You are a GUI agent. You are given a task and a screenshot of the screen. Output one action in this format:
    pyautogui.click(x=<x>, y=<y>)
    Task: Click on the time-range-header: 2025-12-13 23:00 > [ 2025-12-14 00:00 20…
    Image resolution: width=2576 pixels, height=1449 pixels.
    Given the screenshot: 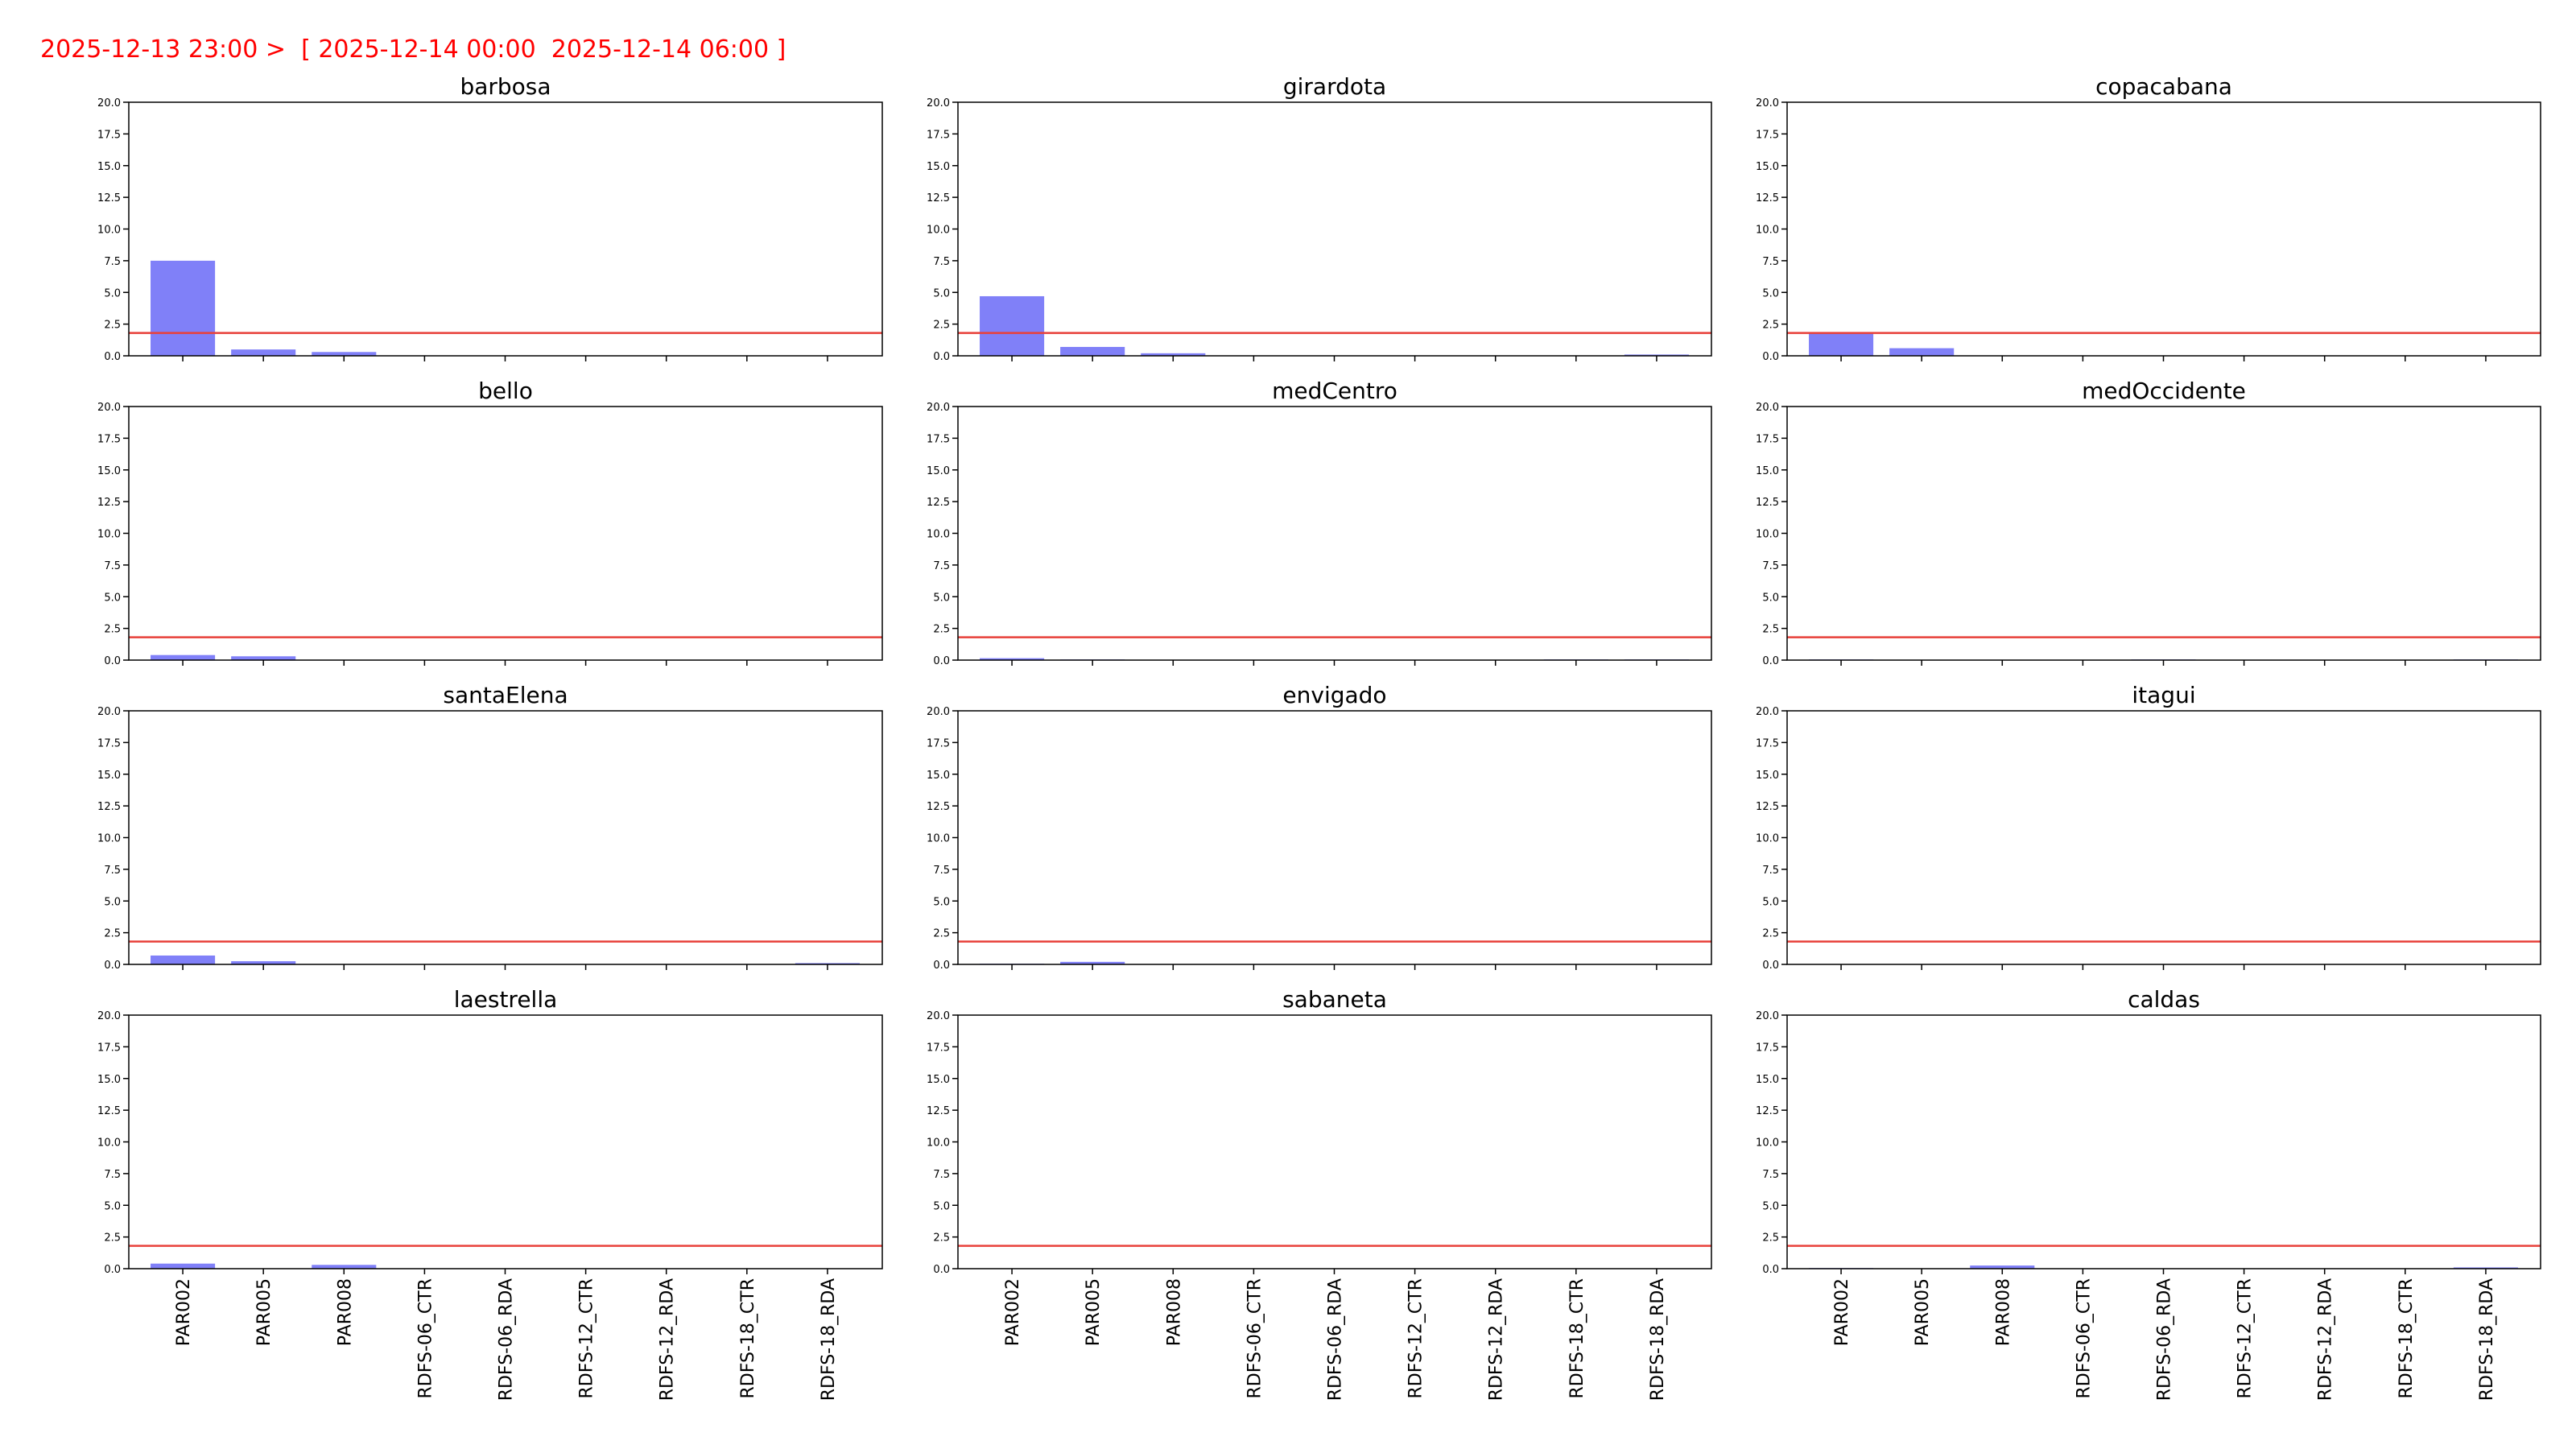 What is the action you would take?
    pyautogui.click(x=413, y=49)
    